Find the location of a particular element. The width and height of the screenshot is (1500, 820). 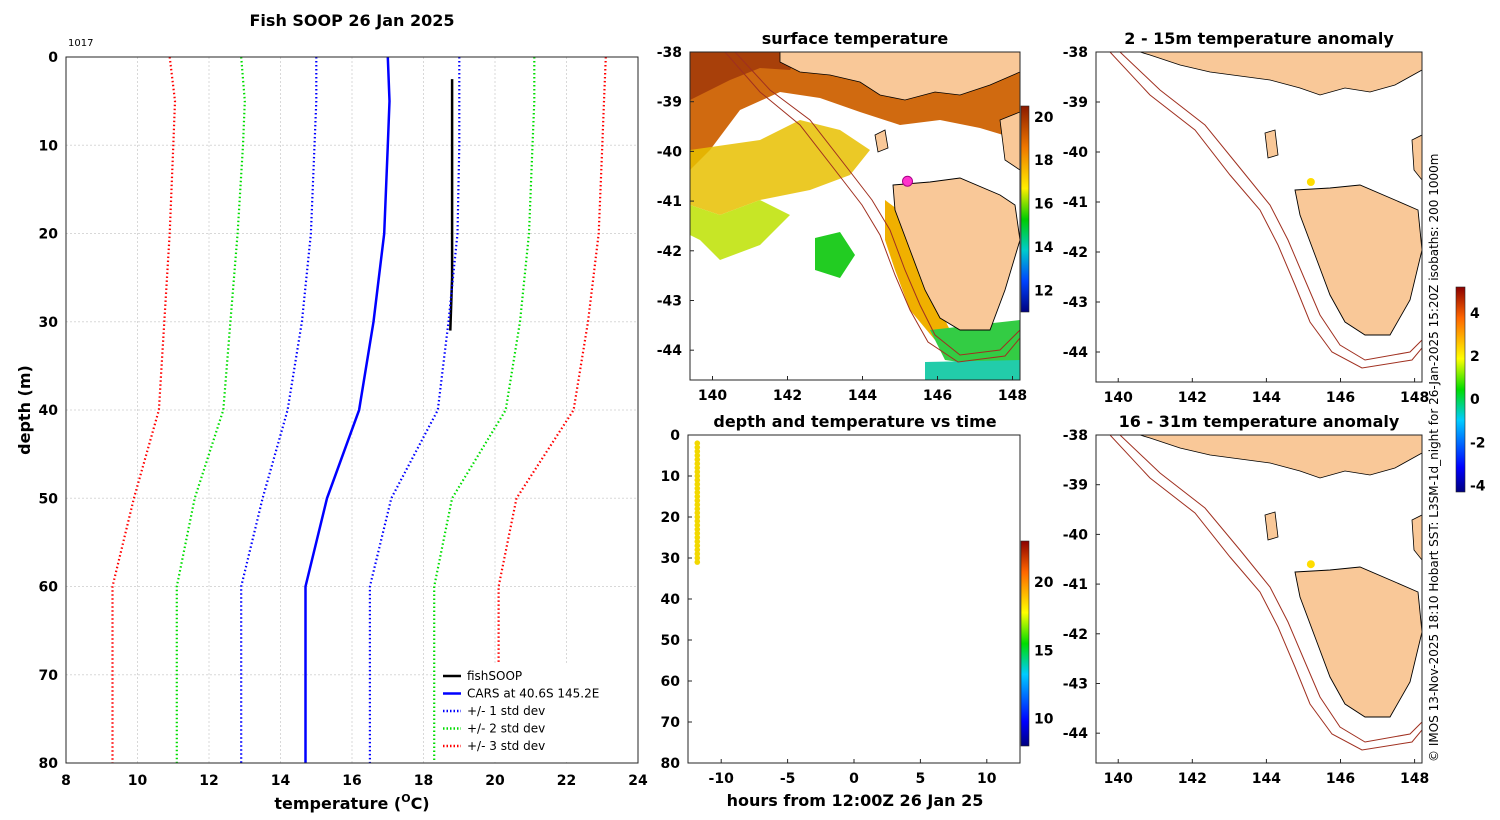

sst-green-patch is located at coordinates (835, 255).